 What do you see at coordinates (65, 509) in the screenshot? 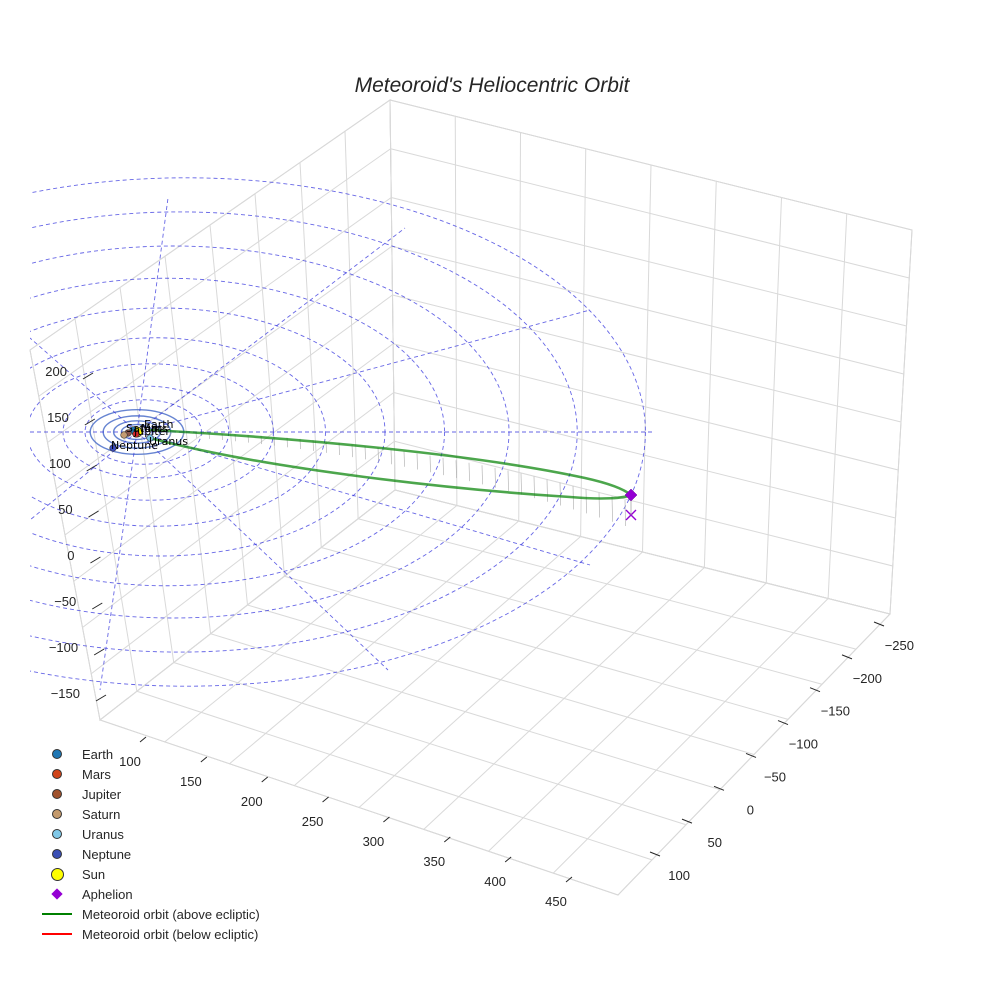
I see `z-tick-label: 50` at bounding box center [65, 509].